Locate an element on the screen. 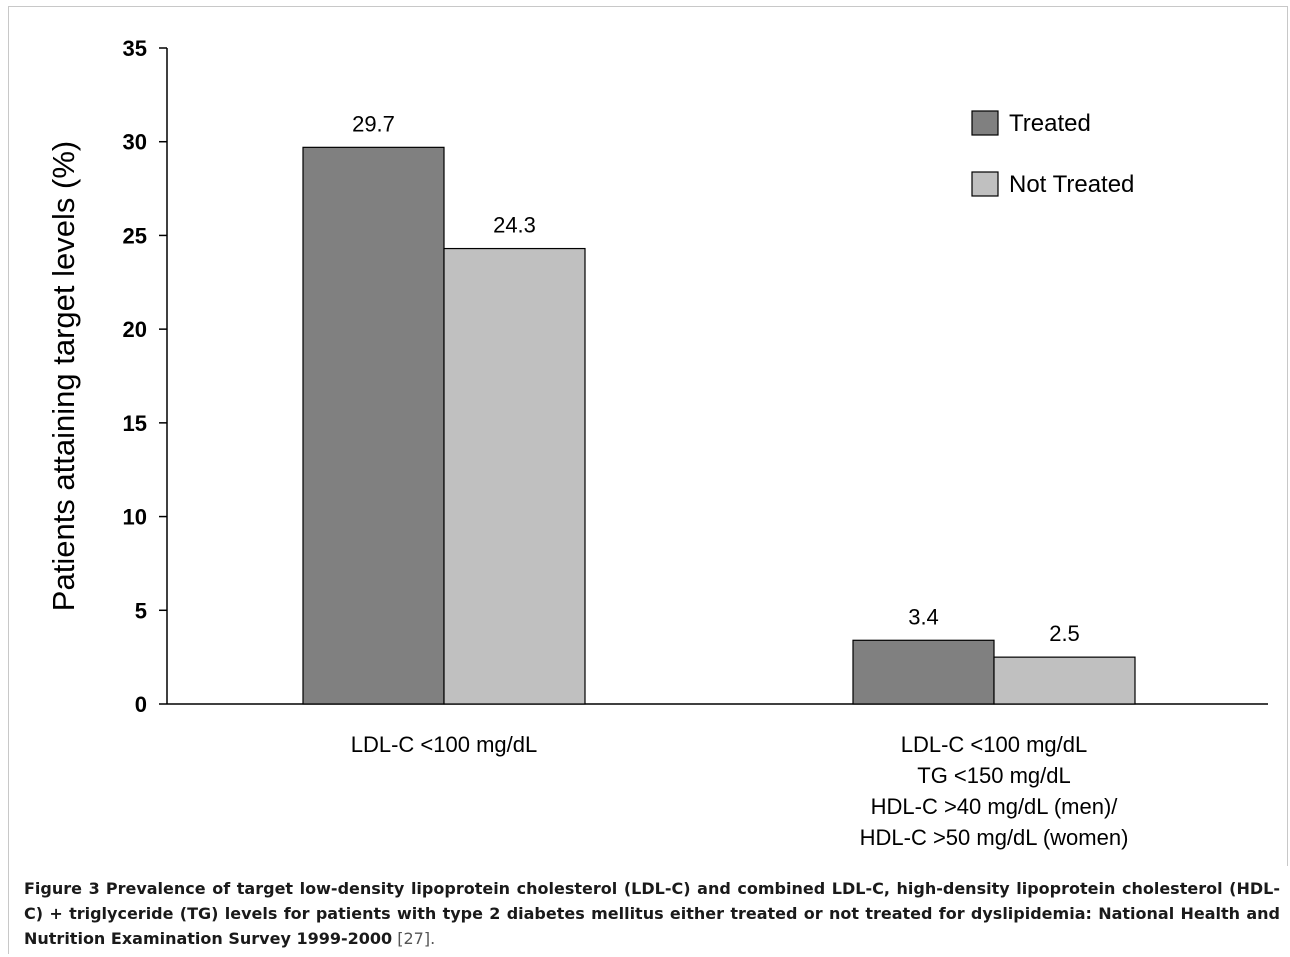 The height and width of the screenshot is (957, 1290). bar-value-label: 3.4 is located at coordinates (923, 616).